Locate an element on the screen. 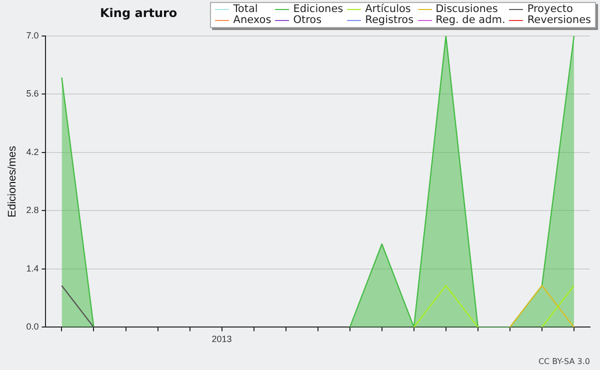  text: CC BY-SA 3.0 is located at coordinates (564, 361).